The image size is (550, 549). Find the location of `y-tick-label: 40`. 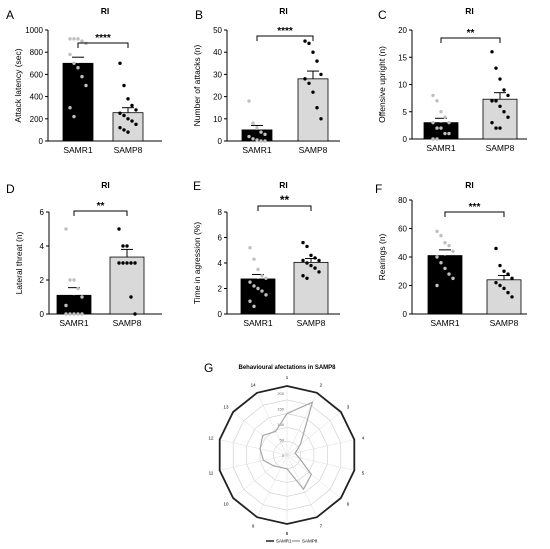

y-tick-label: 40 is located at coordinates (217, 52).